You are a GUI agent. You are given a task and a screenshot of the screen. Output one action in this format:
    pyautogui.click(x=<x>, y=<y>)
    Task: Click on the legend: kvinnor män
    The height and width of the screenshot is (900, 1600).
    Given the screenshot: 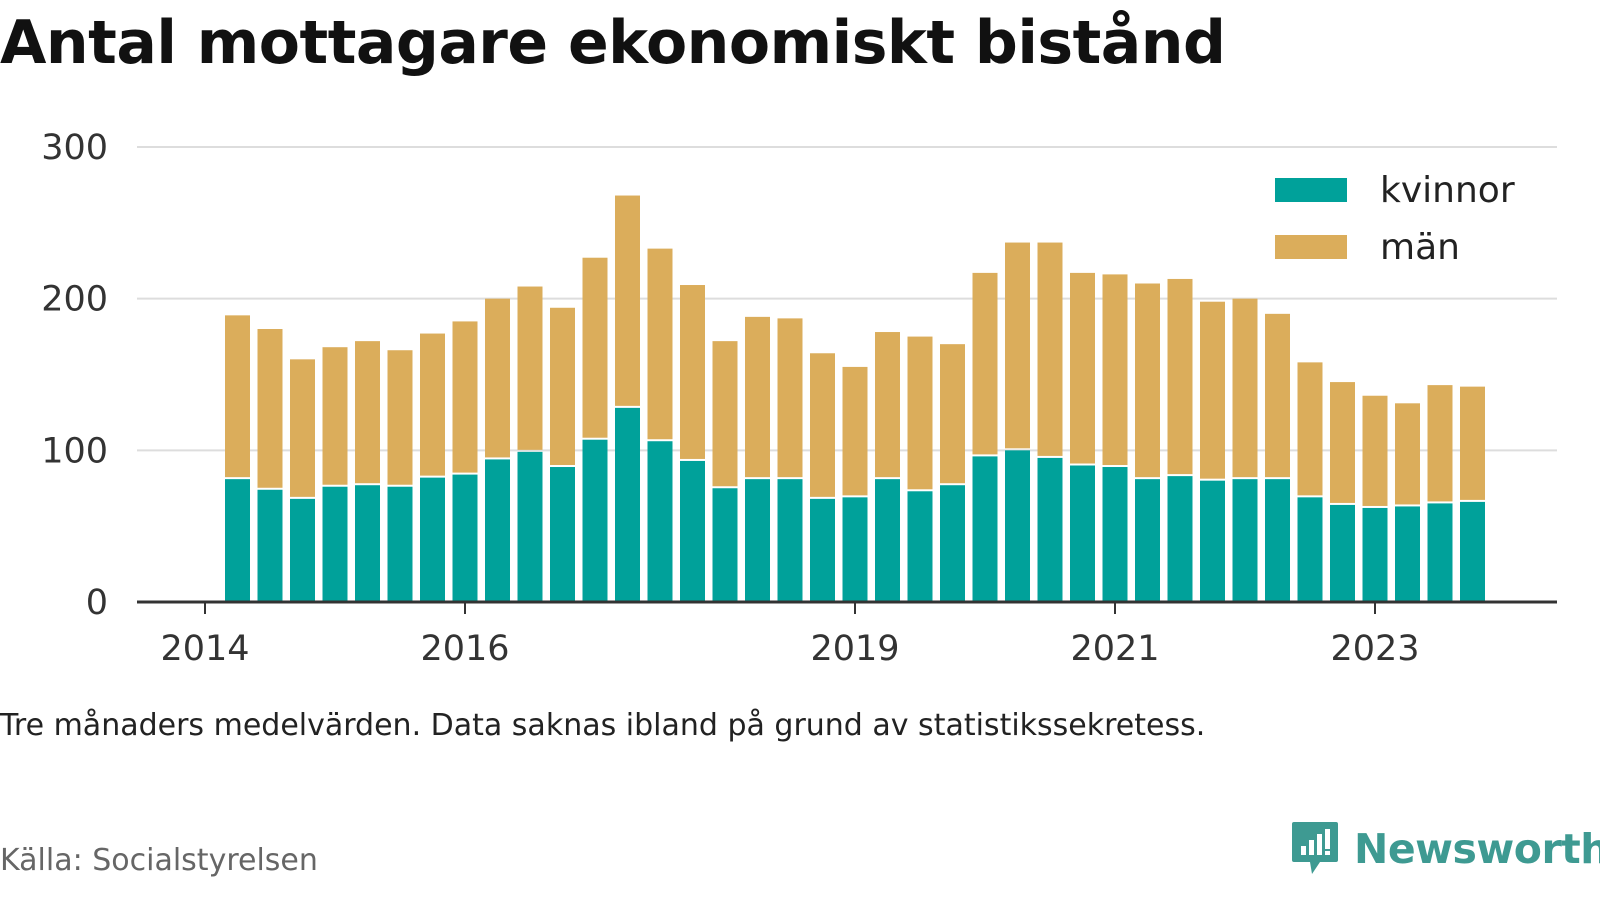 What is the action you would take?
    pyautogui.click(x=1395, y=219)
    